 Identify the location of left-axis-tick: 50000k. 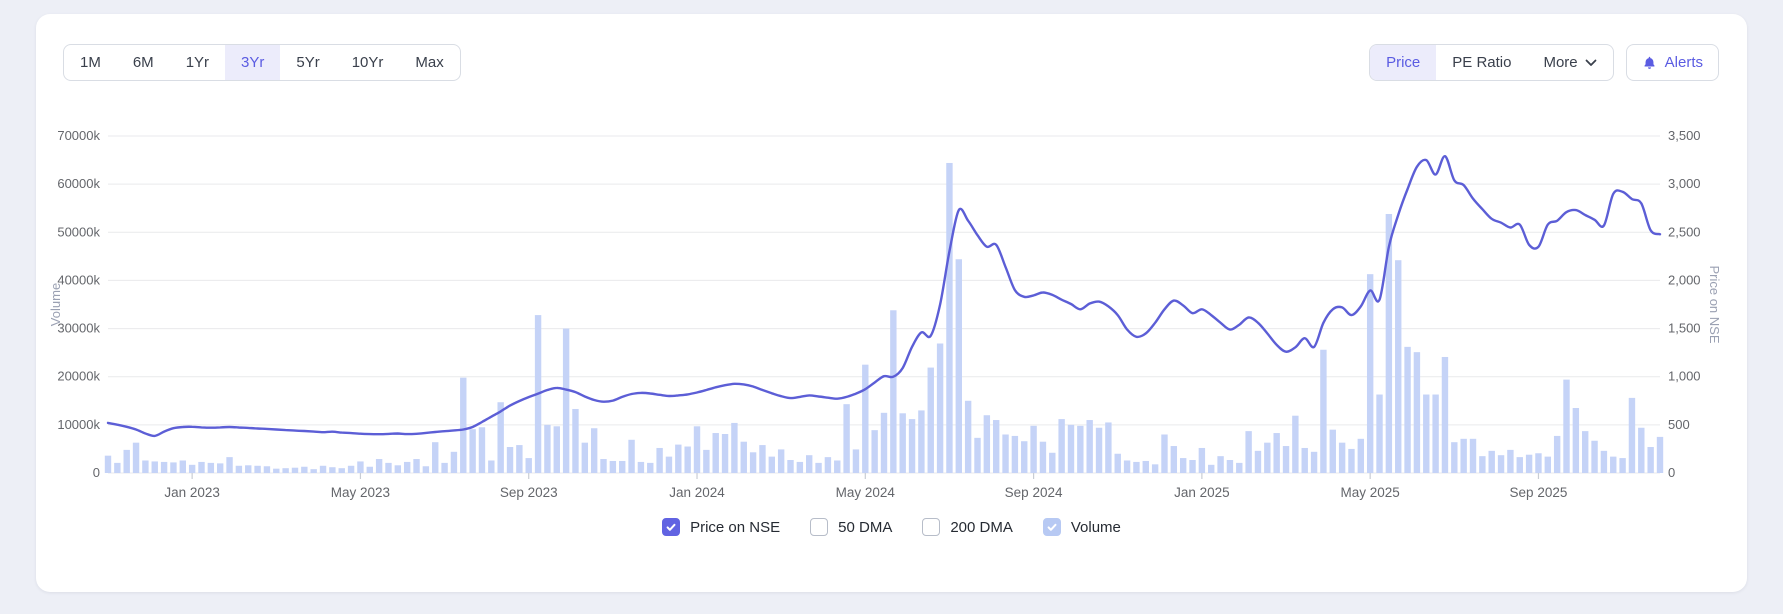
(78, 231).